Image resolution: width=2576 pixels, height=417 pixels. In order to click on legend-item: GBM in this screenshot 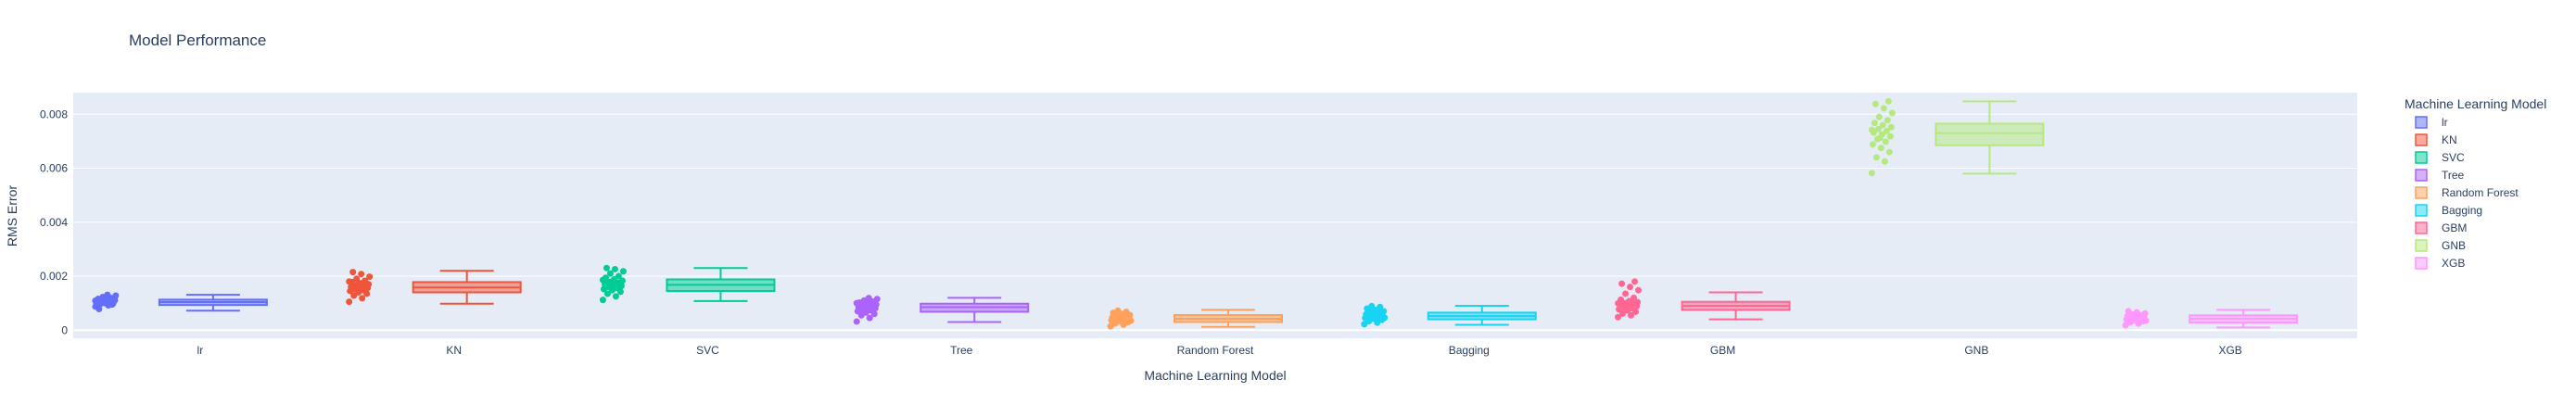, I will do `click(2441, 227)`.